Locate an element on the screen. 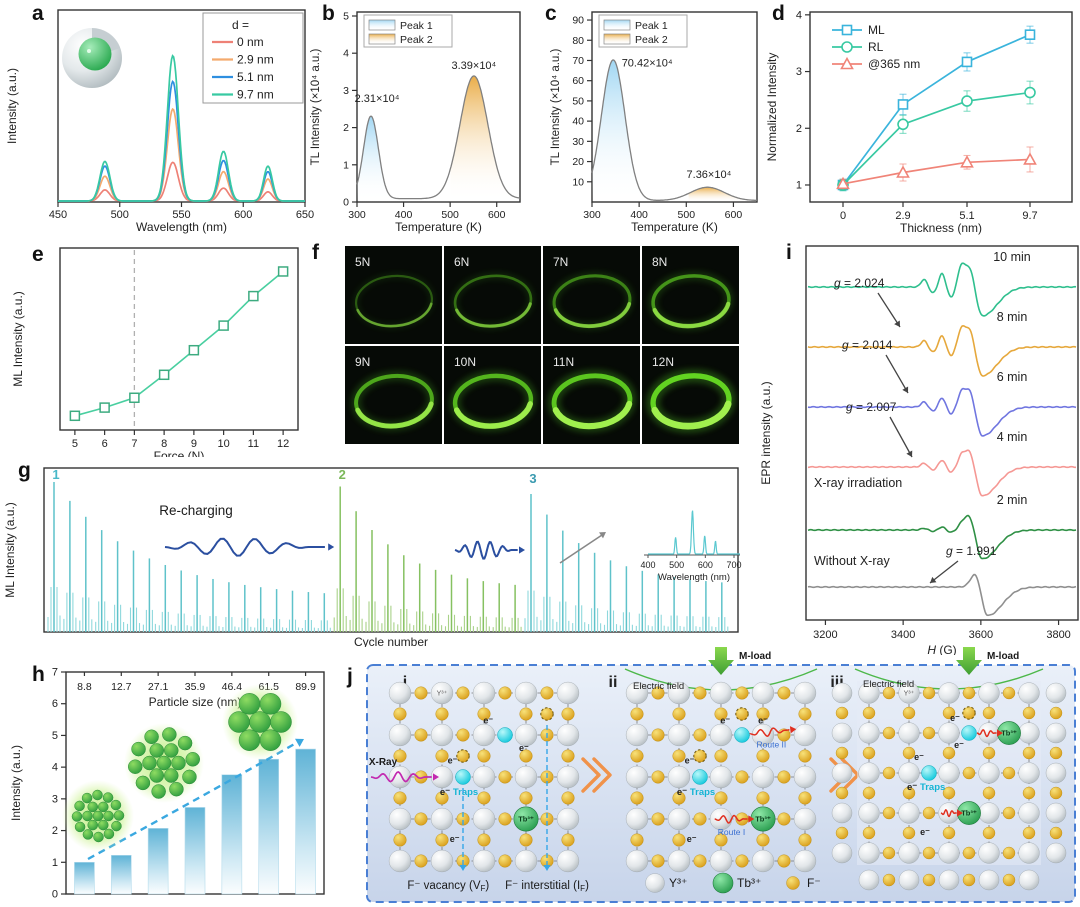  x-axis-label: Thickness (nm) is located at coordinates (941, 228).